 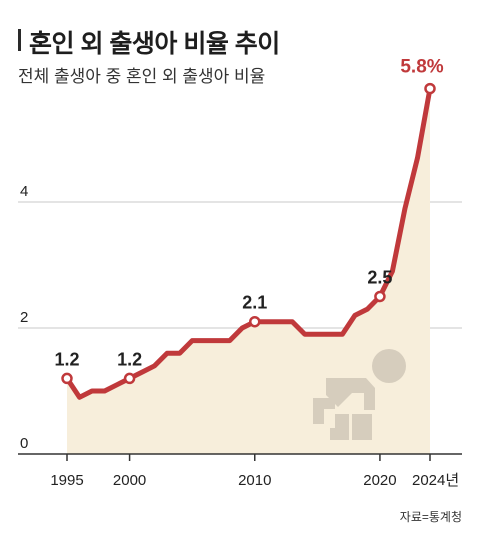 What do you see at coordinates (24, 443) in the screenshot?
I see `y-tick-label: 0` at bounding box center [24, 443].